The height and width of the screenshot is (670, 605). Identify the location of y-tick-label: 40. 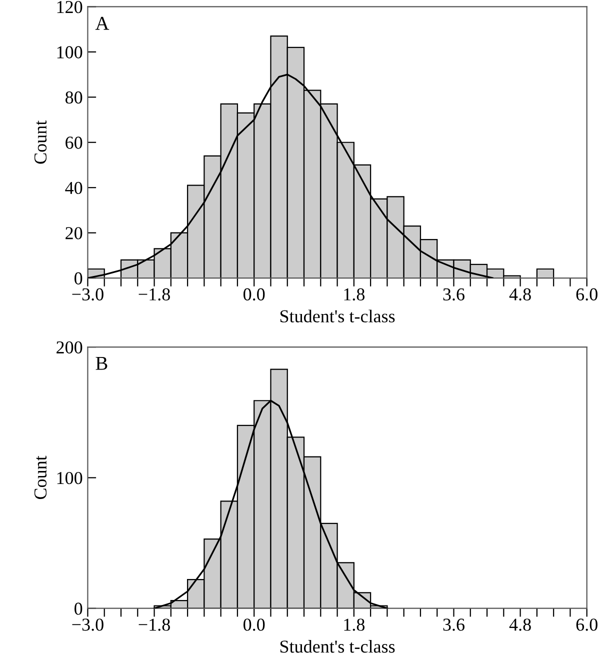
(73, 188).